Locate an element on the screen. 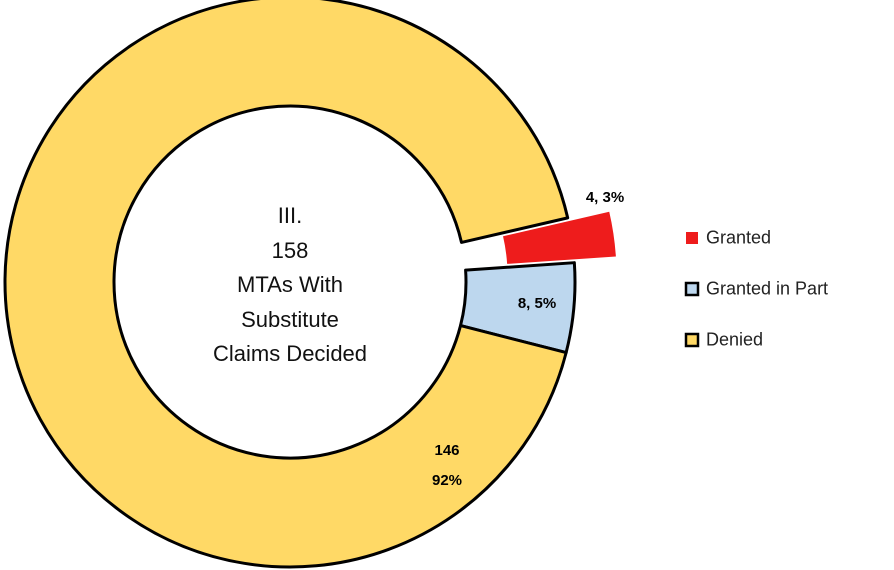  data-label: 8, 5% is located at coordinates (537, 303).